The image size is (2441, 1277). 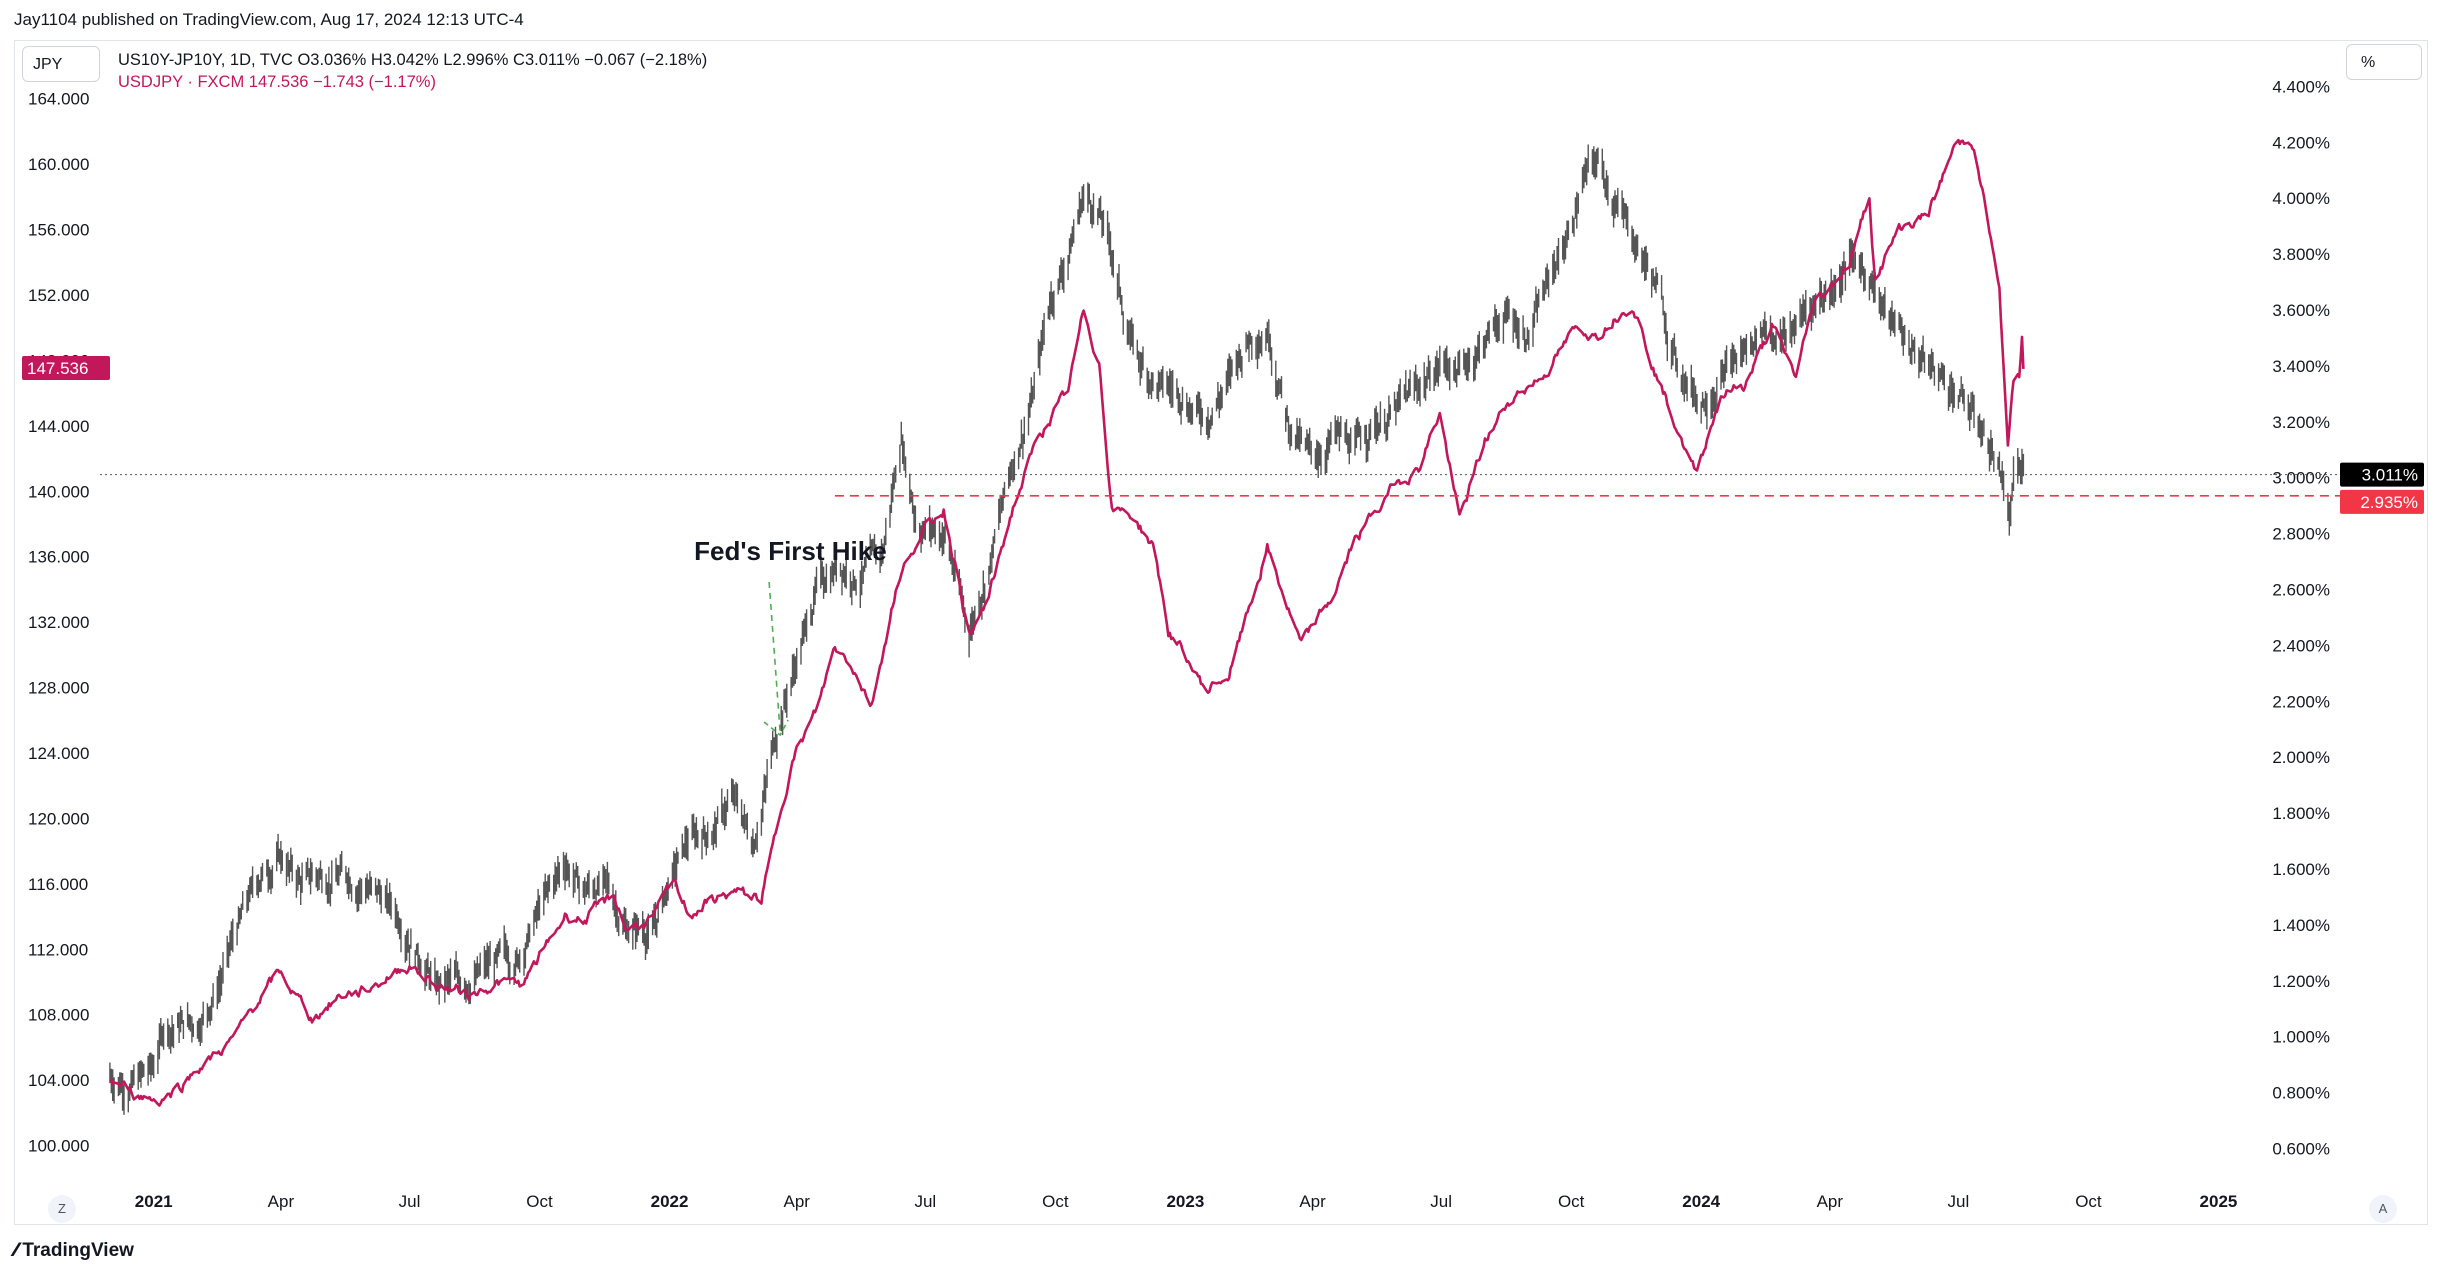 I want to click on left-scale-button: JPY, so click(x=61, y=64).